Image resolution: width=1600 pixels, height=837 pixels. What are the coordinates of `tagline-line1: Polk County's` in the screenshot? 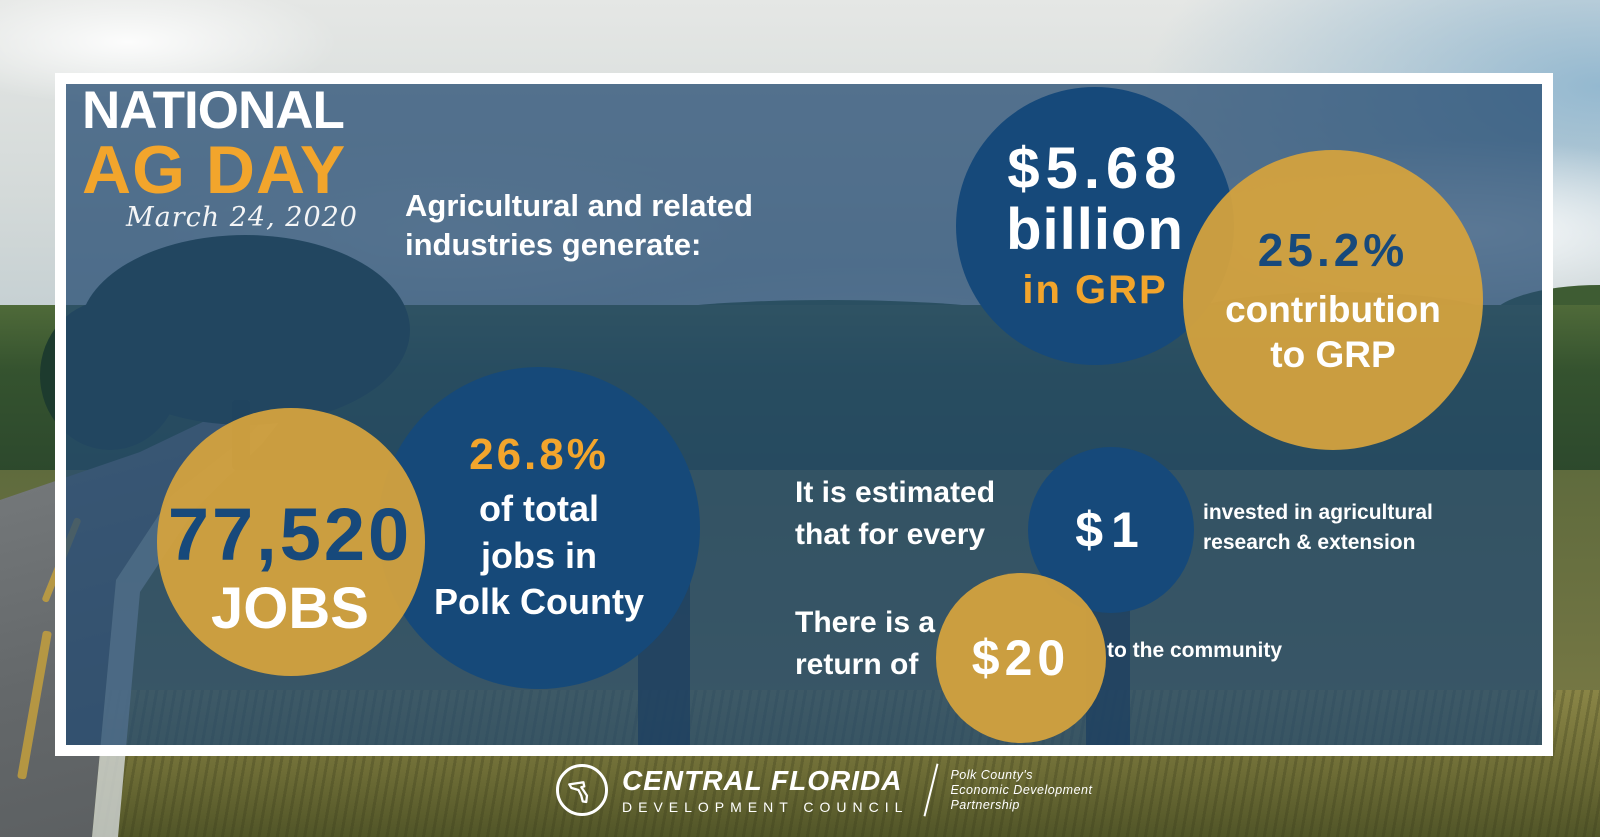 It's located at (991, 774).